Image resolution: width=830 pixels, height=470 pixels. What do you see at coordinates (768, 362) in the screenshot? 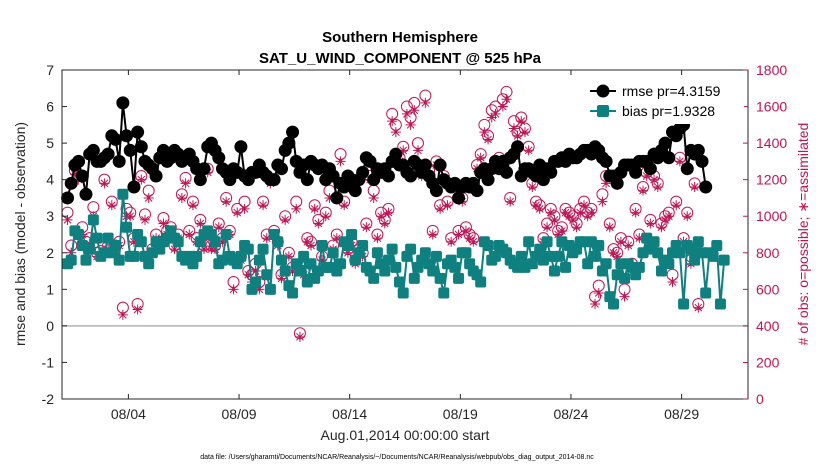
I see `y-right-tick-label: 200` at bounding box center [768, 362].